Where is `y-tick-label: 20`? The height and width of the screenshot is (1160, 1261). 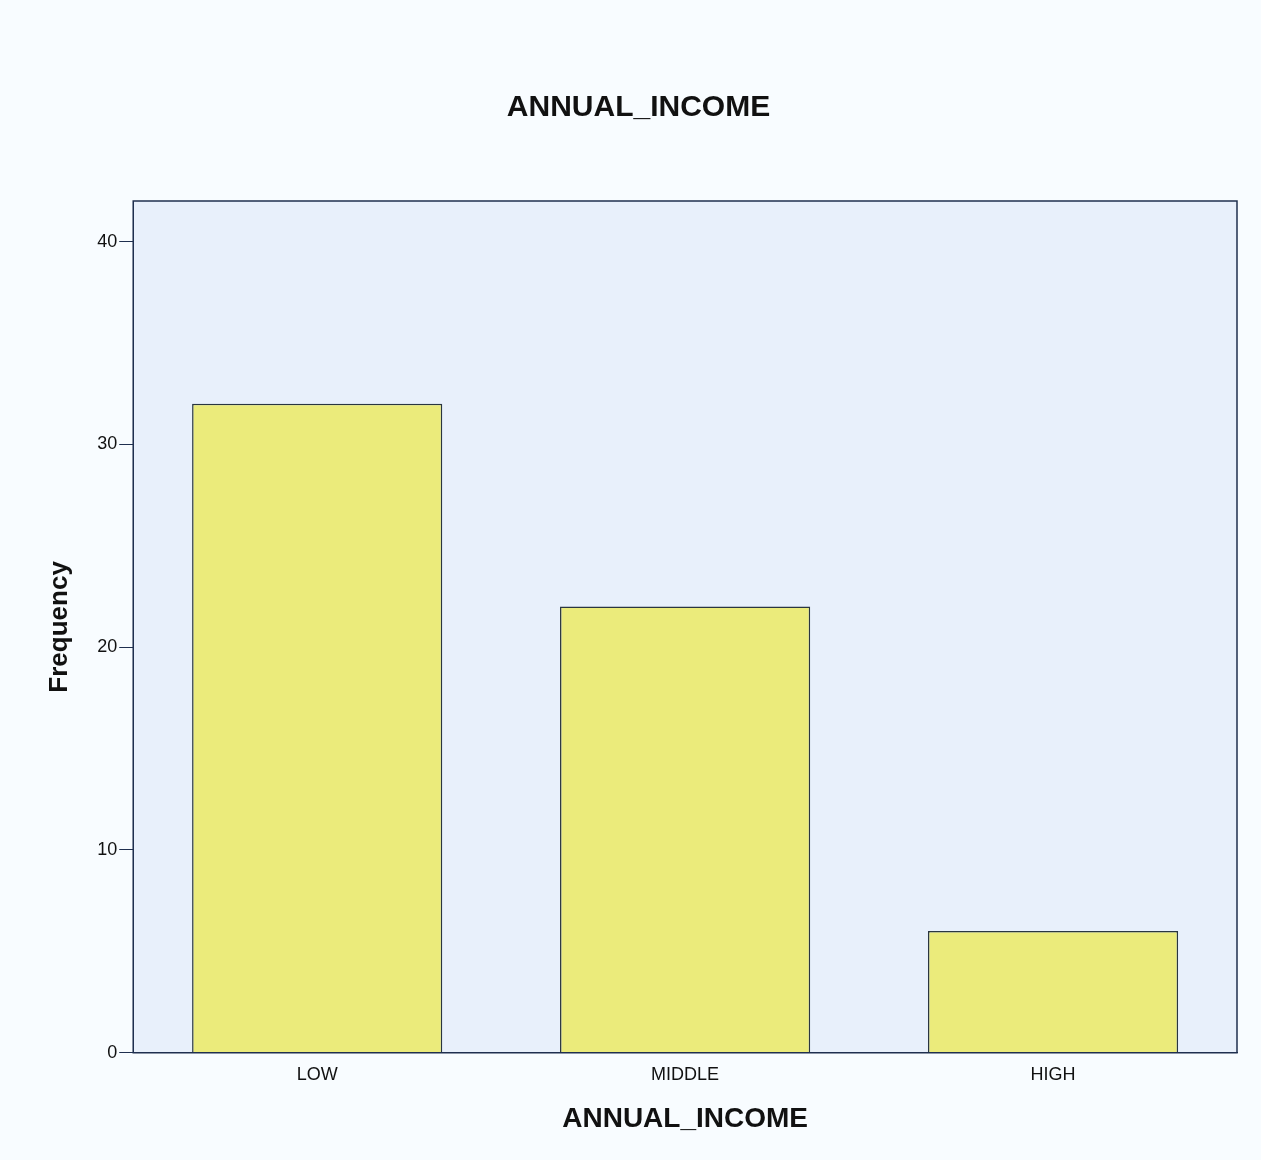 y-tick-label: 20 is located at coordinates (107, 646).